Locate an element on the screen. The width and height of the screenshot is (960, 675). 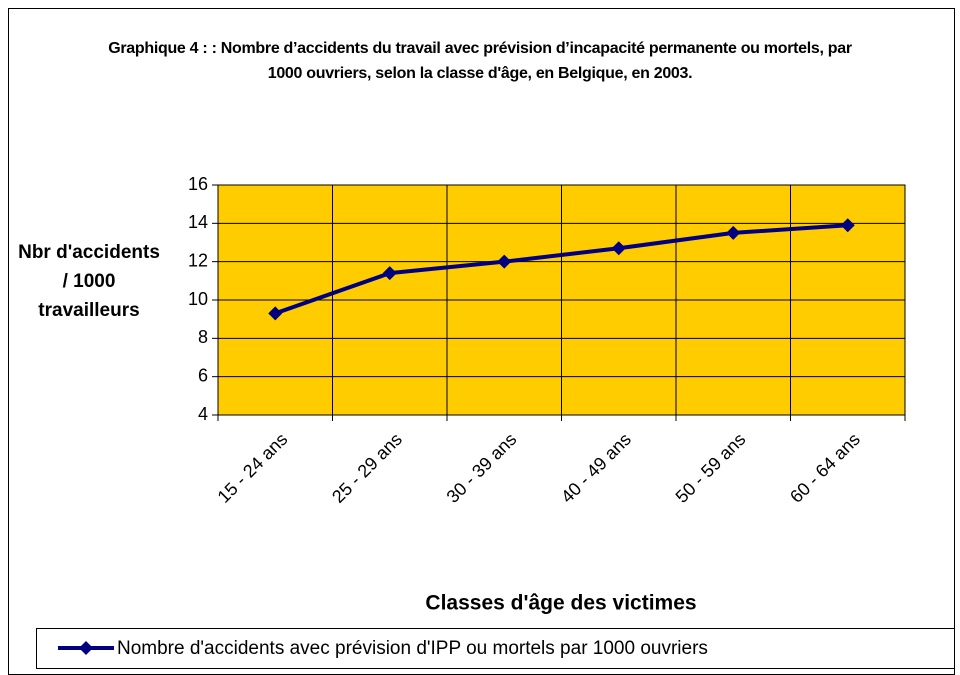
y-tick-label: 6 is located at coordinates (203, 375).